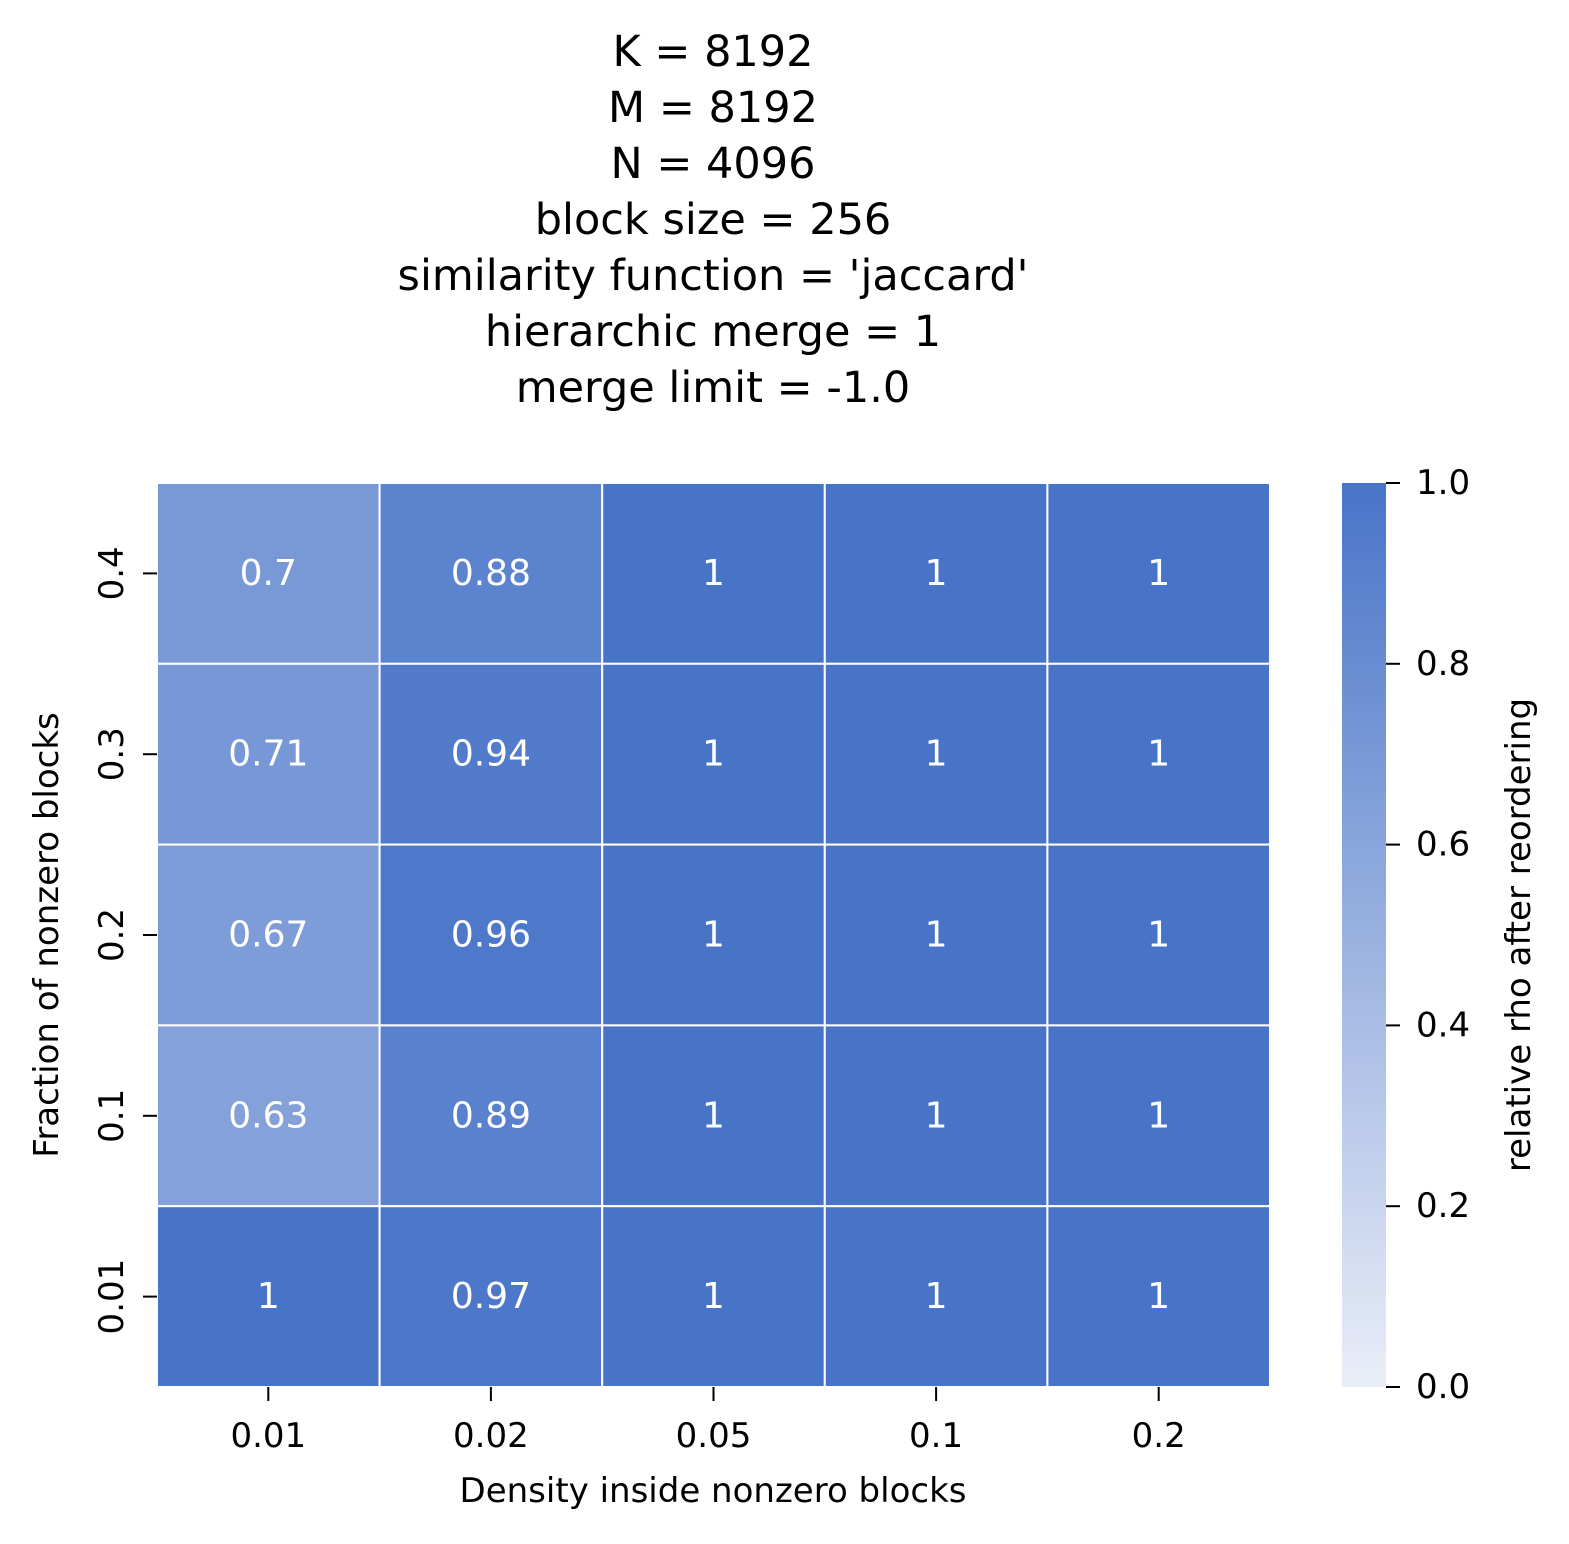 This screenshot has width=1569, height=1544. Describe the element at coordinates (112, 754) in the screenshot. I see `y-tick-label: 0.3` at that location.